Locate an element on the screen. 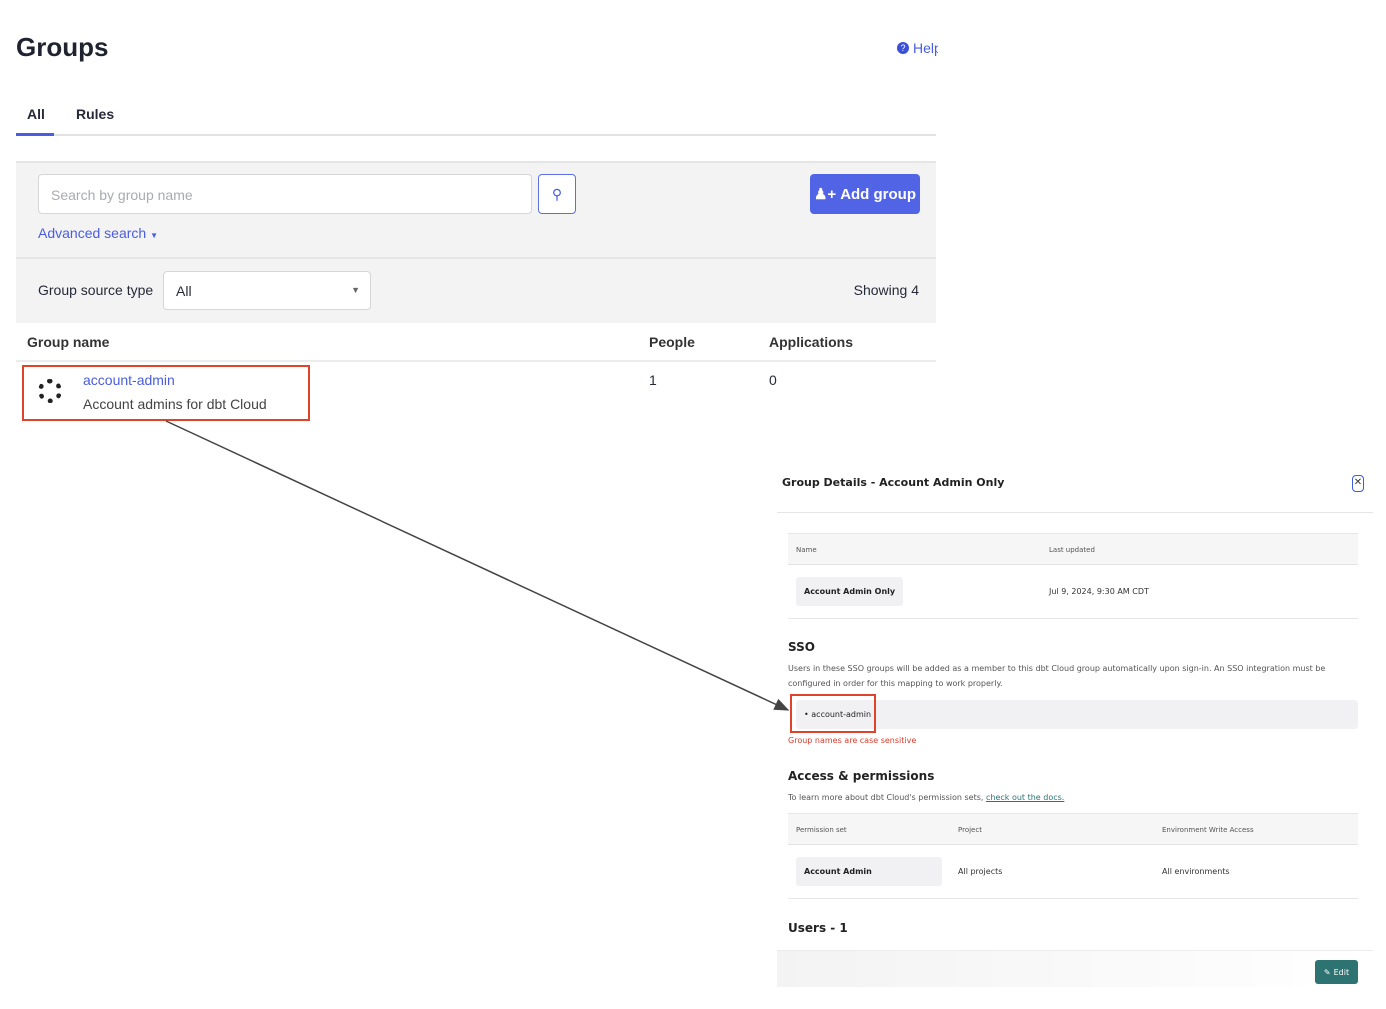  project-header: Project is located at coordinates (970, 830).